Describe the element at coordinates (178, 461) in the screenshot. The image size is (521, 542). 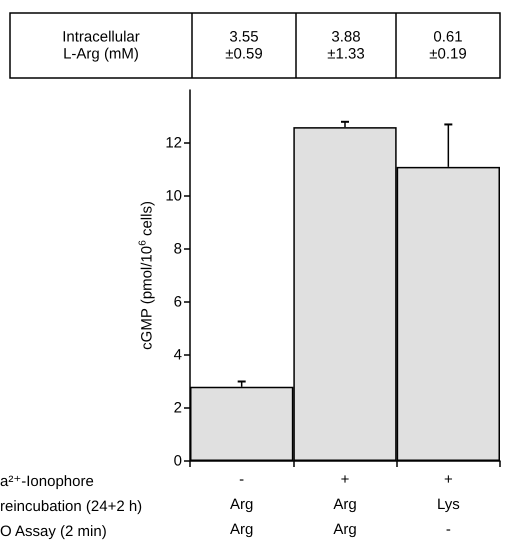
I see `y-tick-label: 0` at that location.